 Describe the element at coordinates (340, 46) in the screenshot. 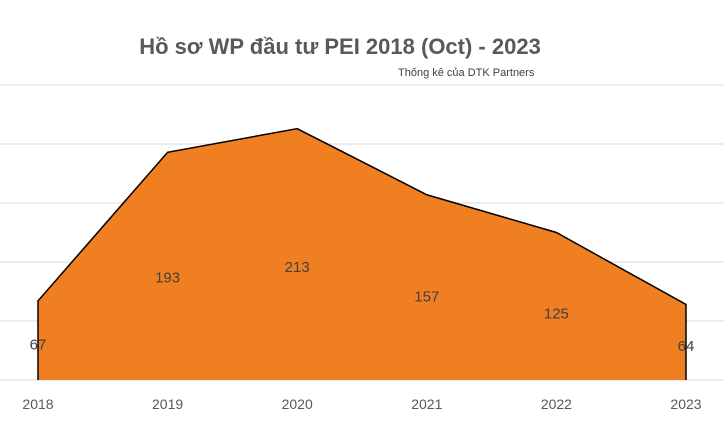

I see `chart-title: Hồ sơ WP đầu tư PEI 2018 (Oct) - 2023` at that location.